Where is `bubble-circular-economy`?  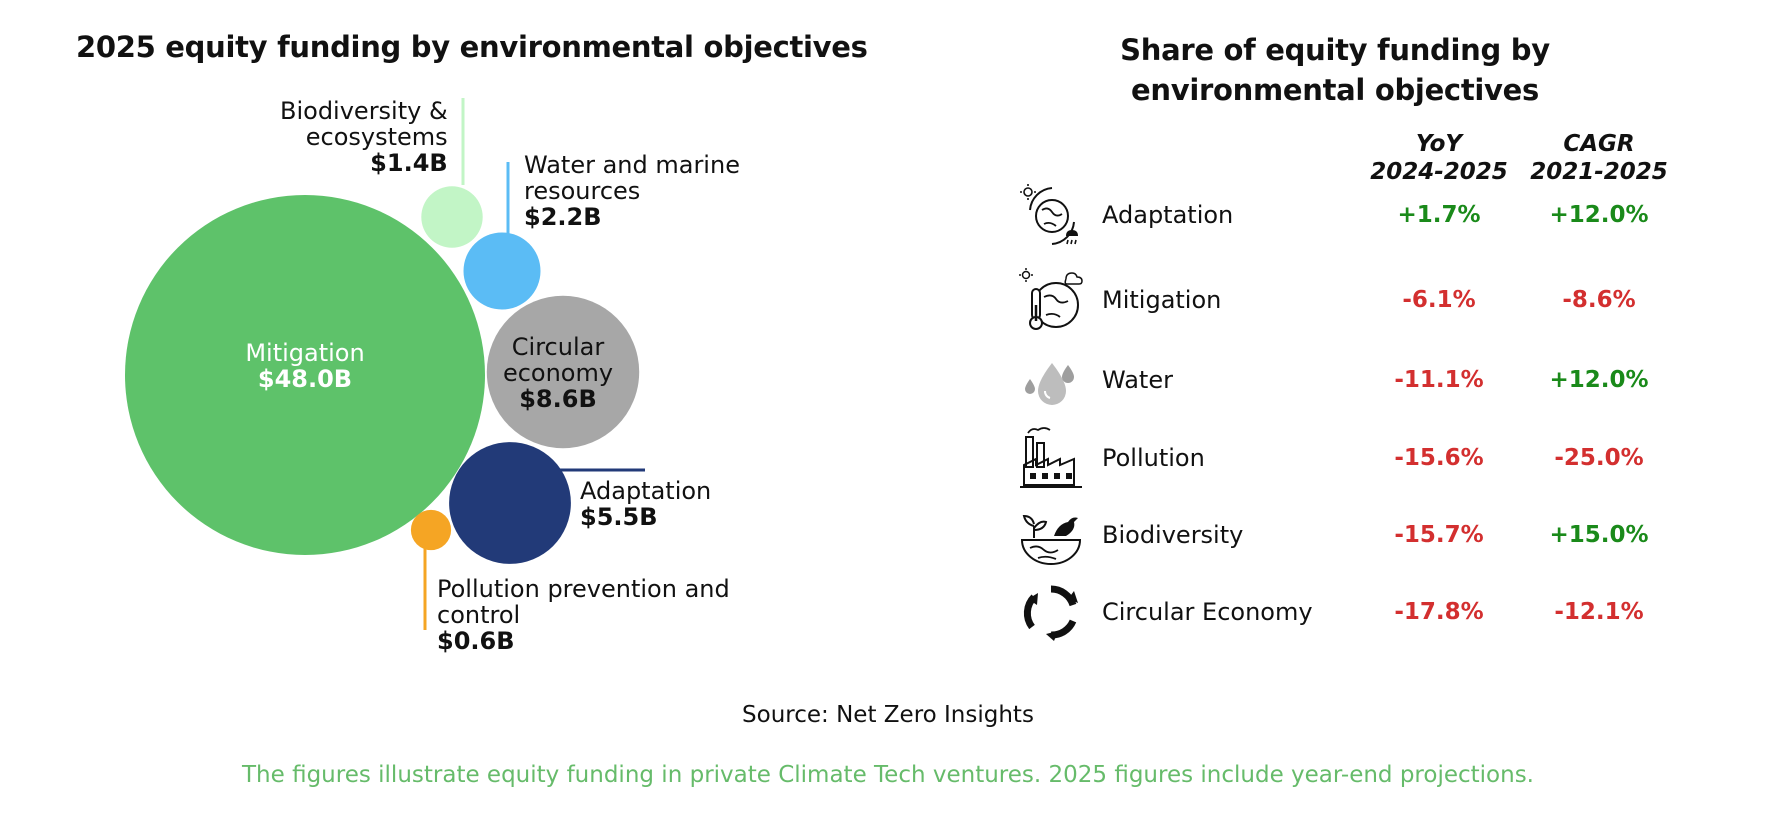 bubble-circular-economy is located at coordinates (563, 372).